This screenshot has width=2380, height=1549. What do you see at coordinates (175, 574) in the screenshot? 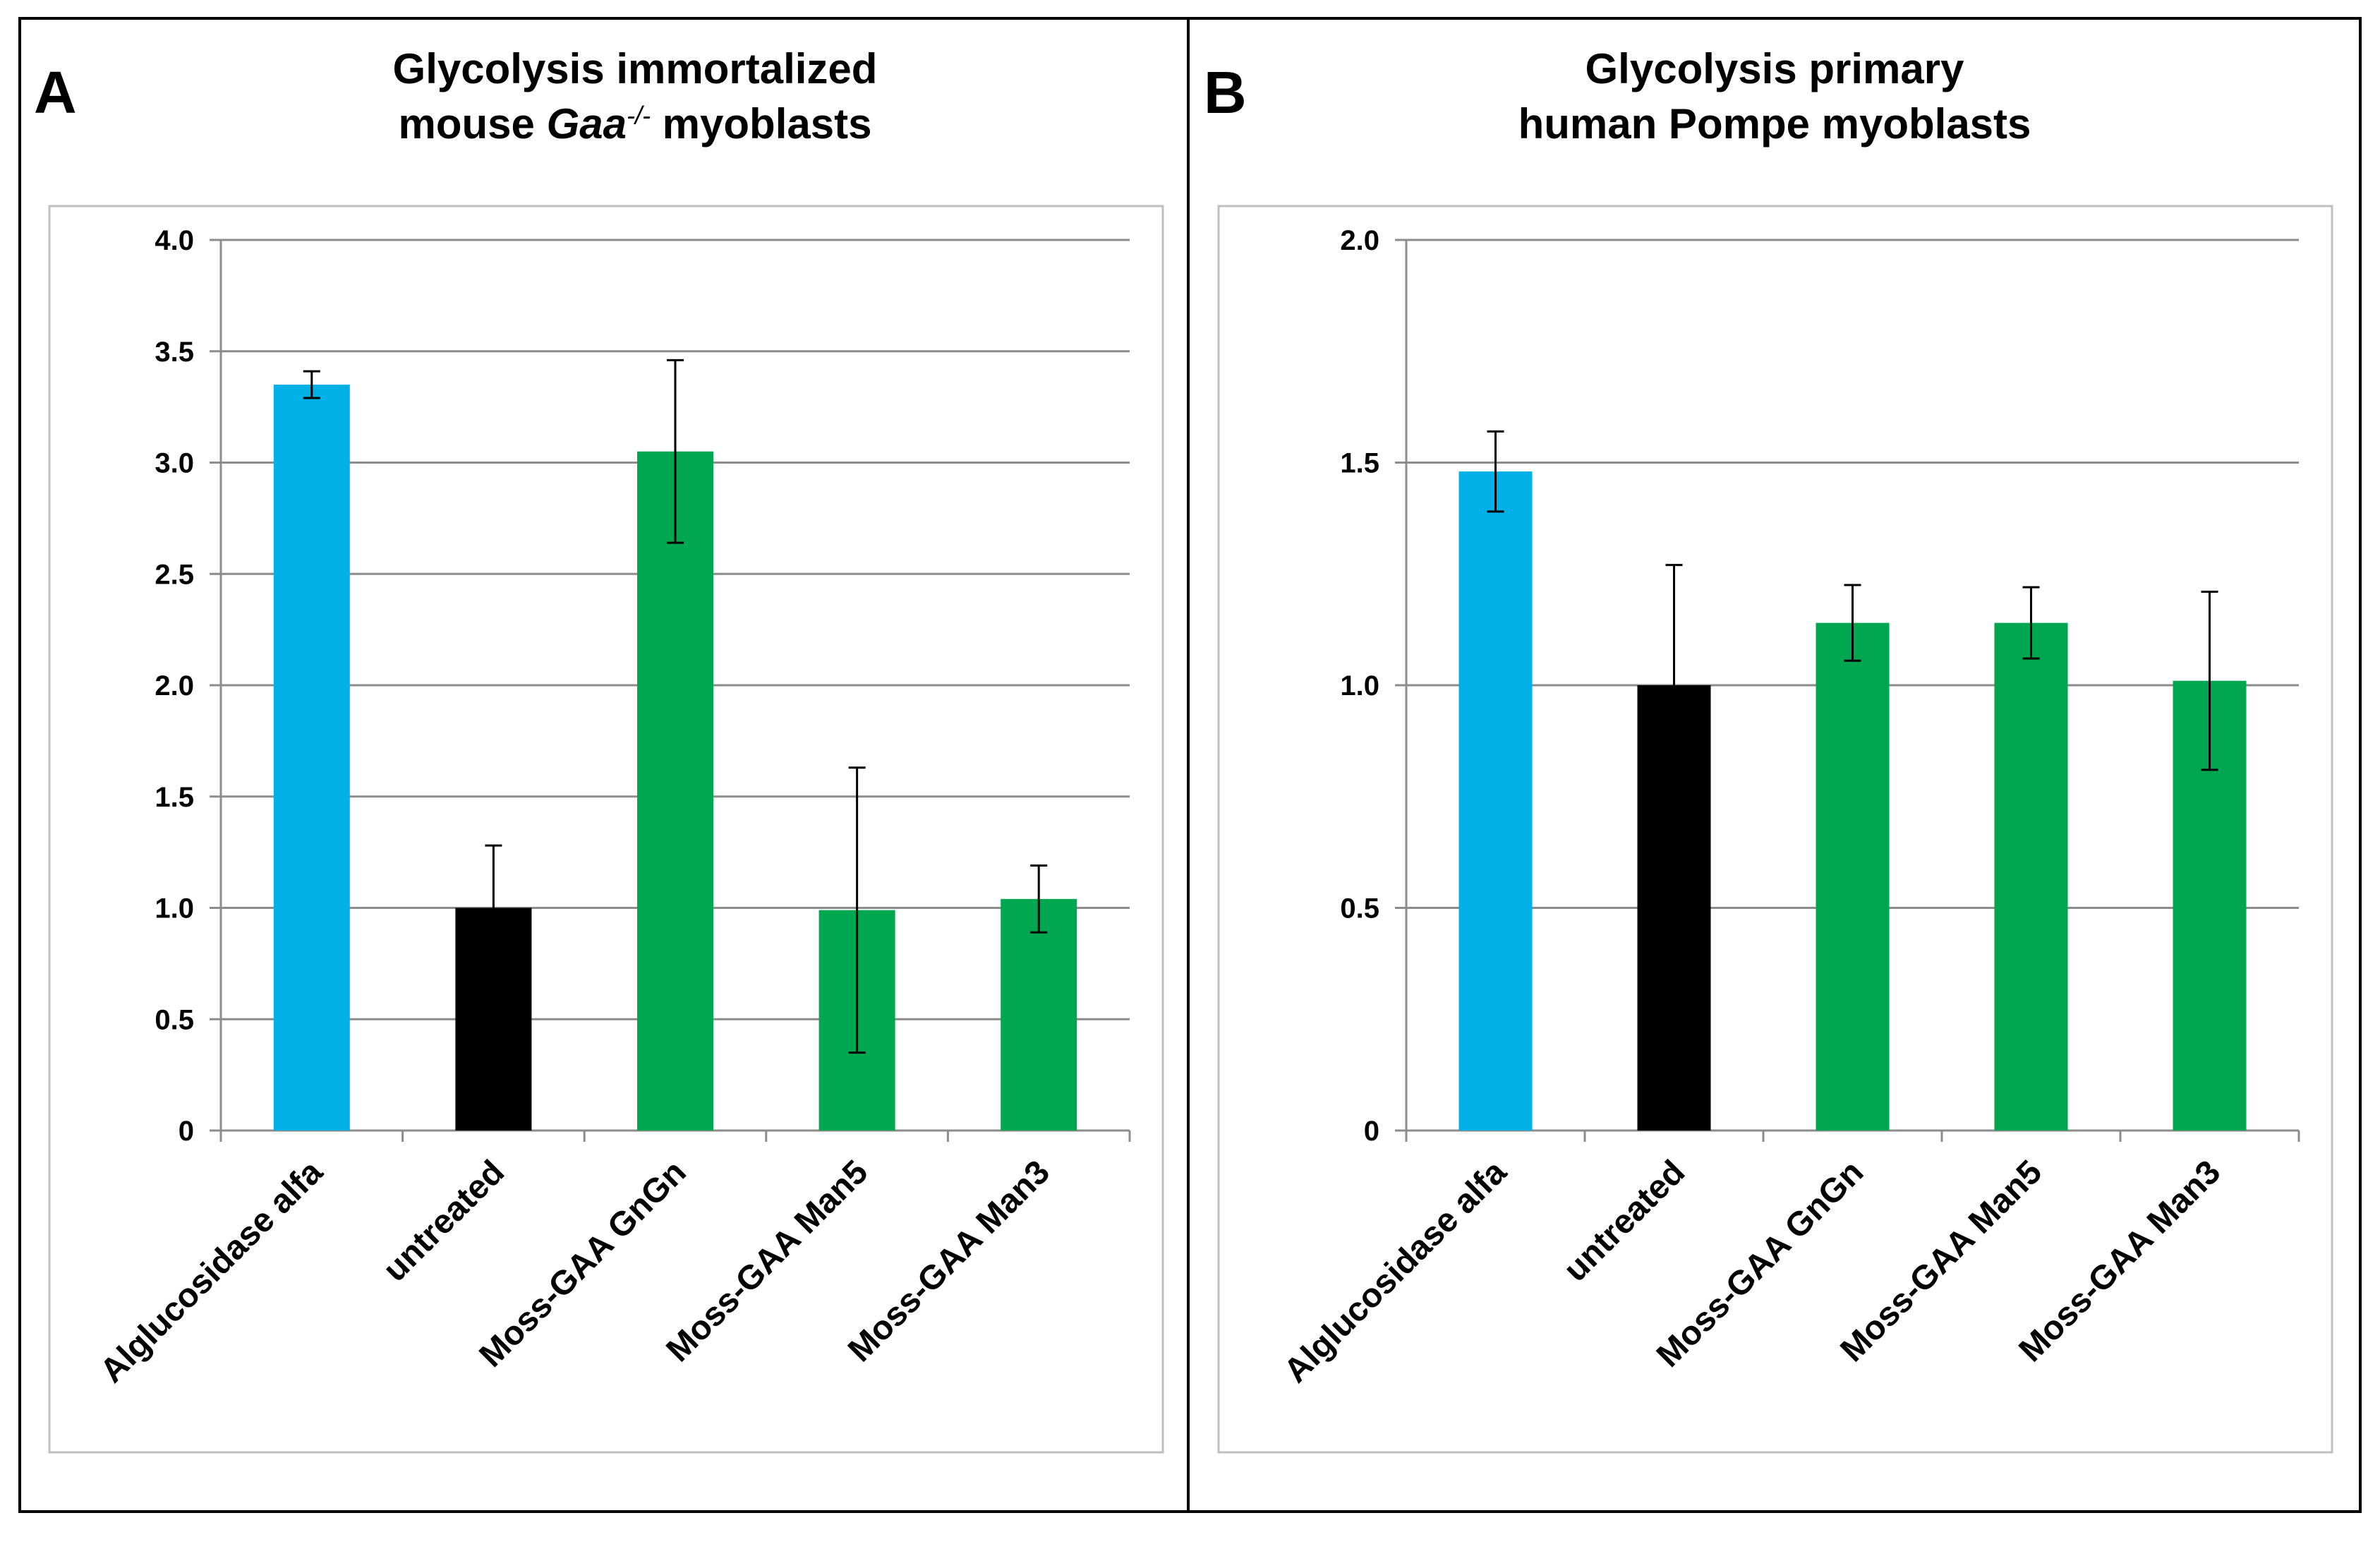
I see `y-tick-label: 2.5` at bounding box center [175, 574].